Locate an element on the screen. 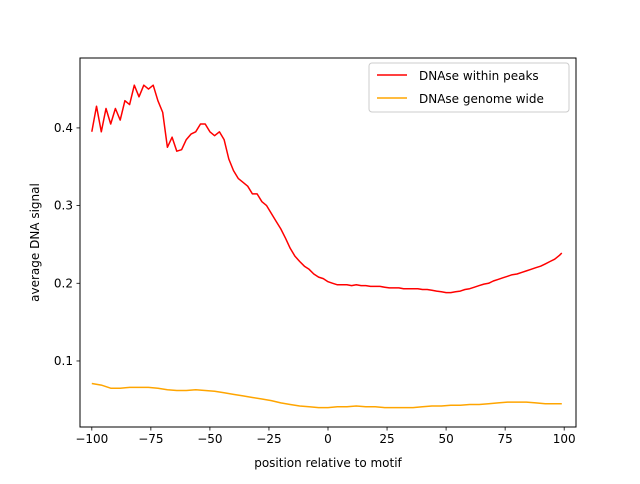 Image resolution: width=640 pixels, height=484 pixels. x-axis: −100 −75 −50 −25 0 25 50 75 100 is located at coordinates (325, 436).